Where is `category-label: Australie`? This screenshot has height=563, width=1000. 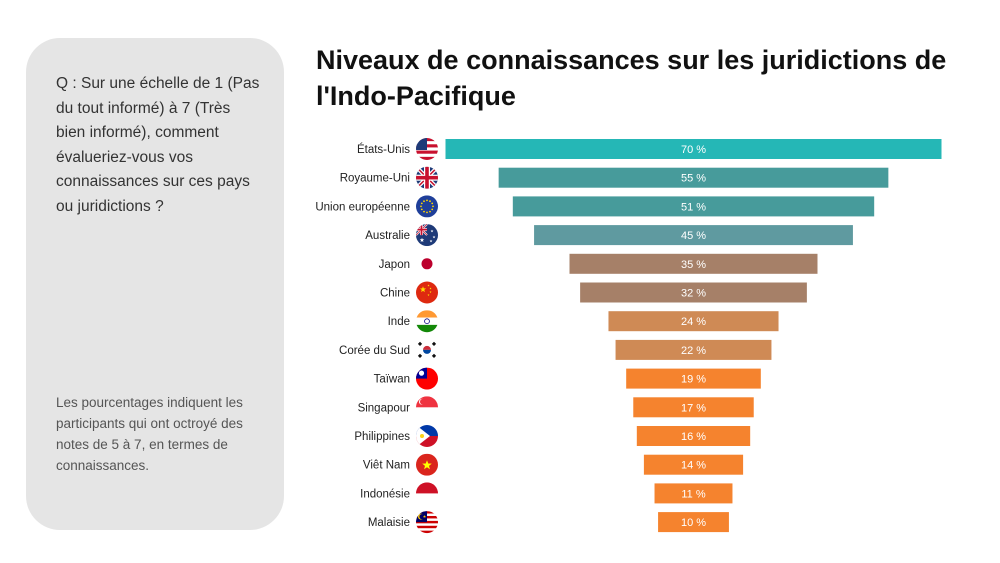
category-label: Australie is located at coordinates (387, 236).